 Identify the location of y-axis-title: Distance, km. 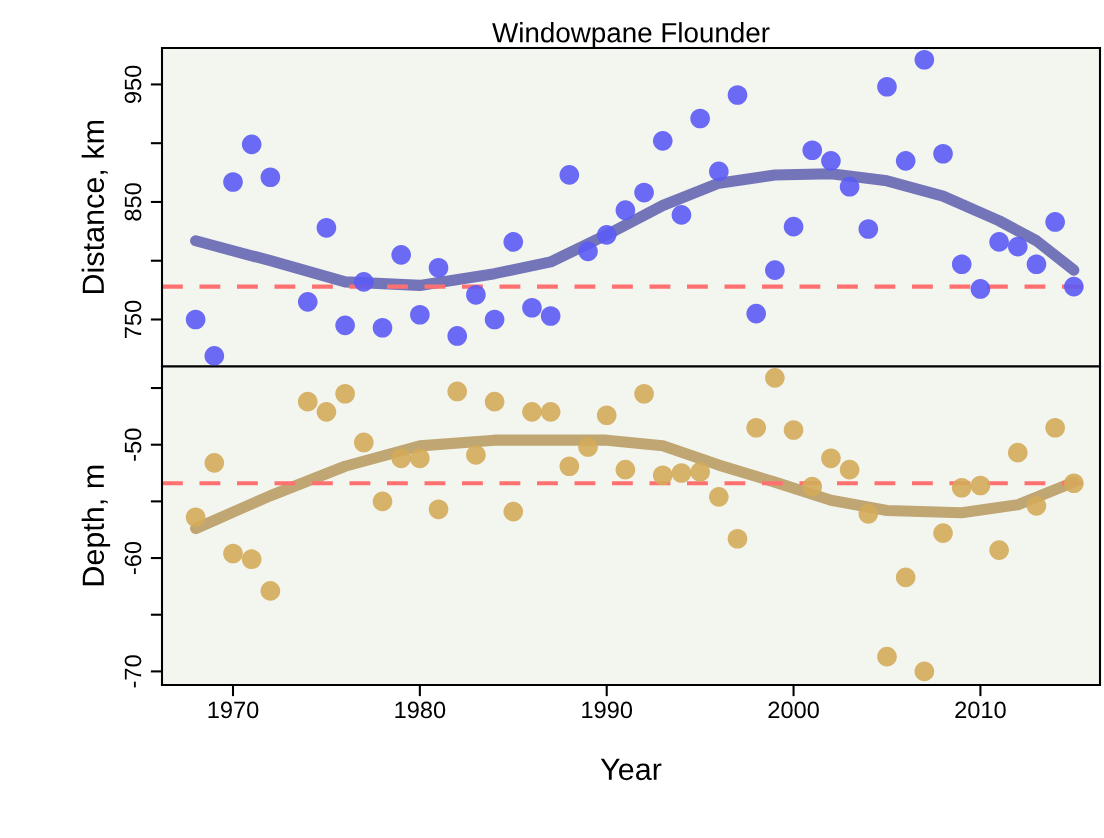
(94, 207).